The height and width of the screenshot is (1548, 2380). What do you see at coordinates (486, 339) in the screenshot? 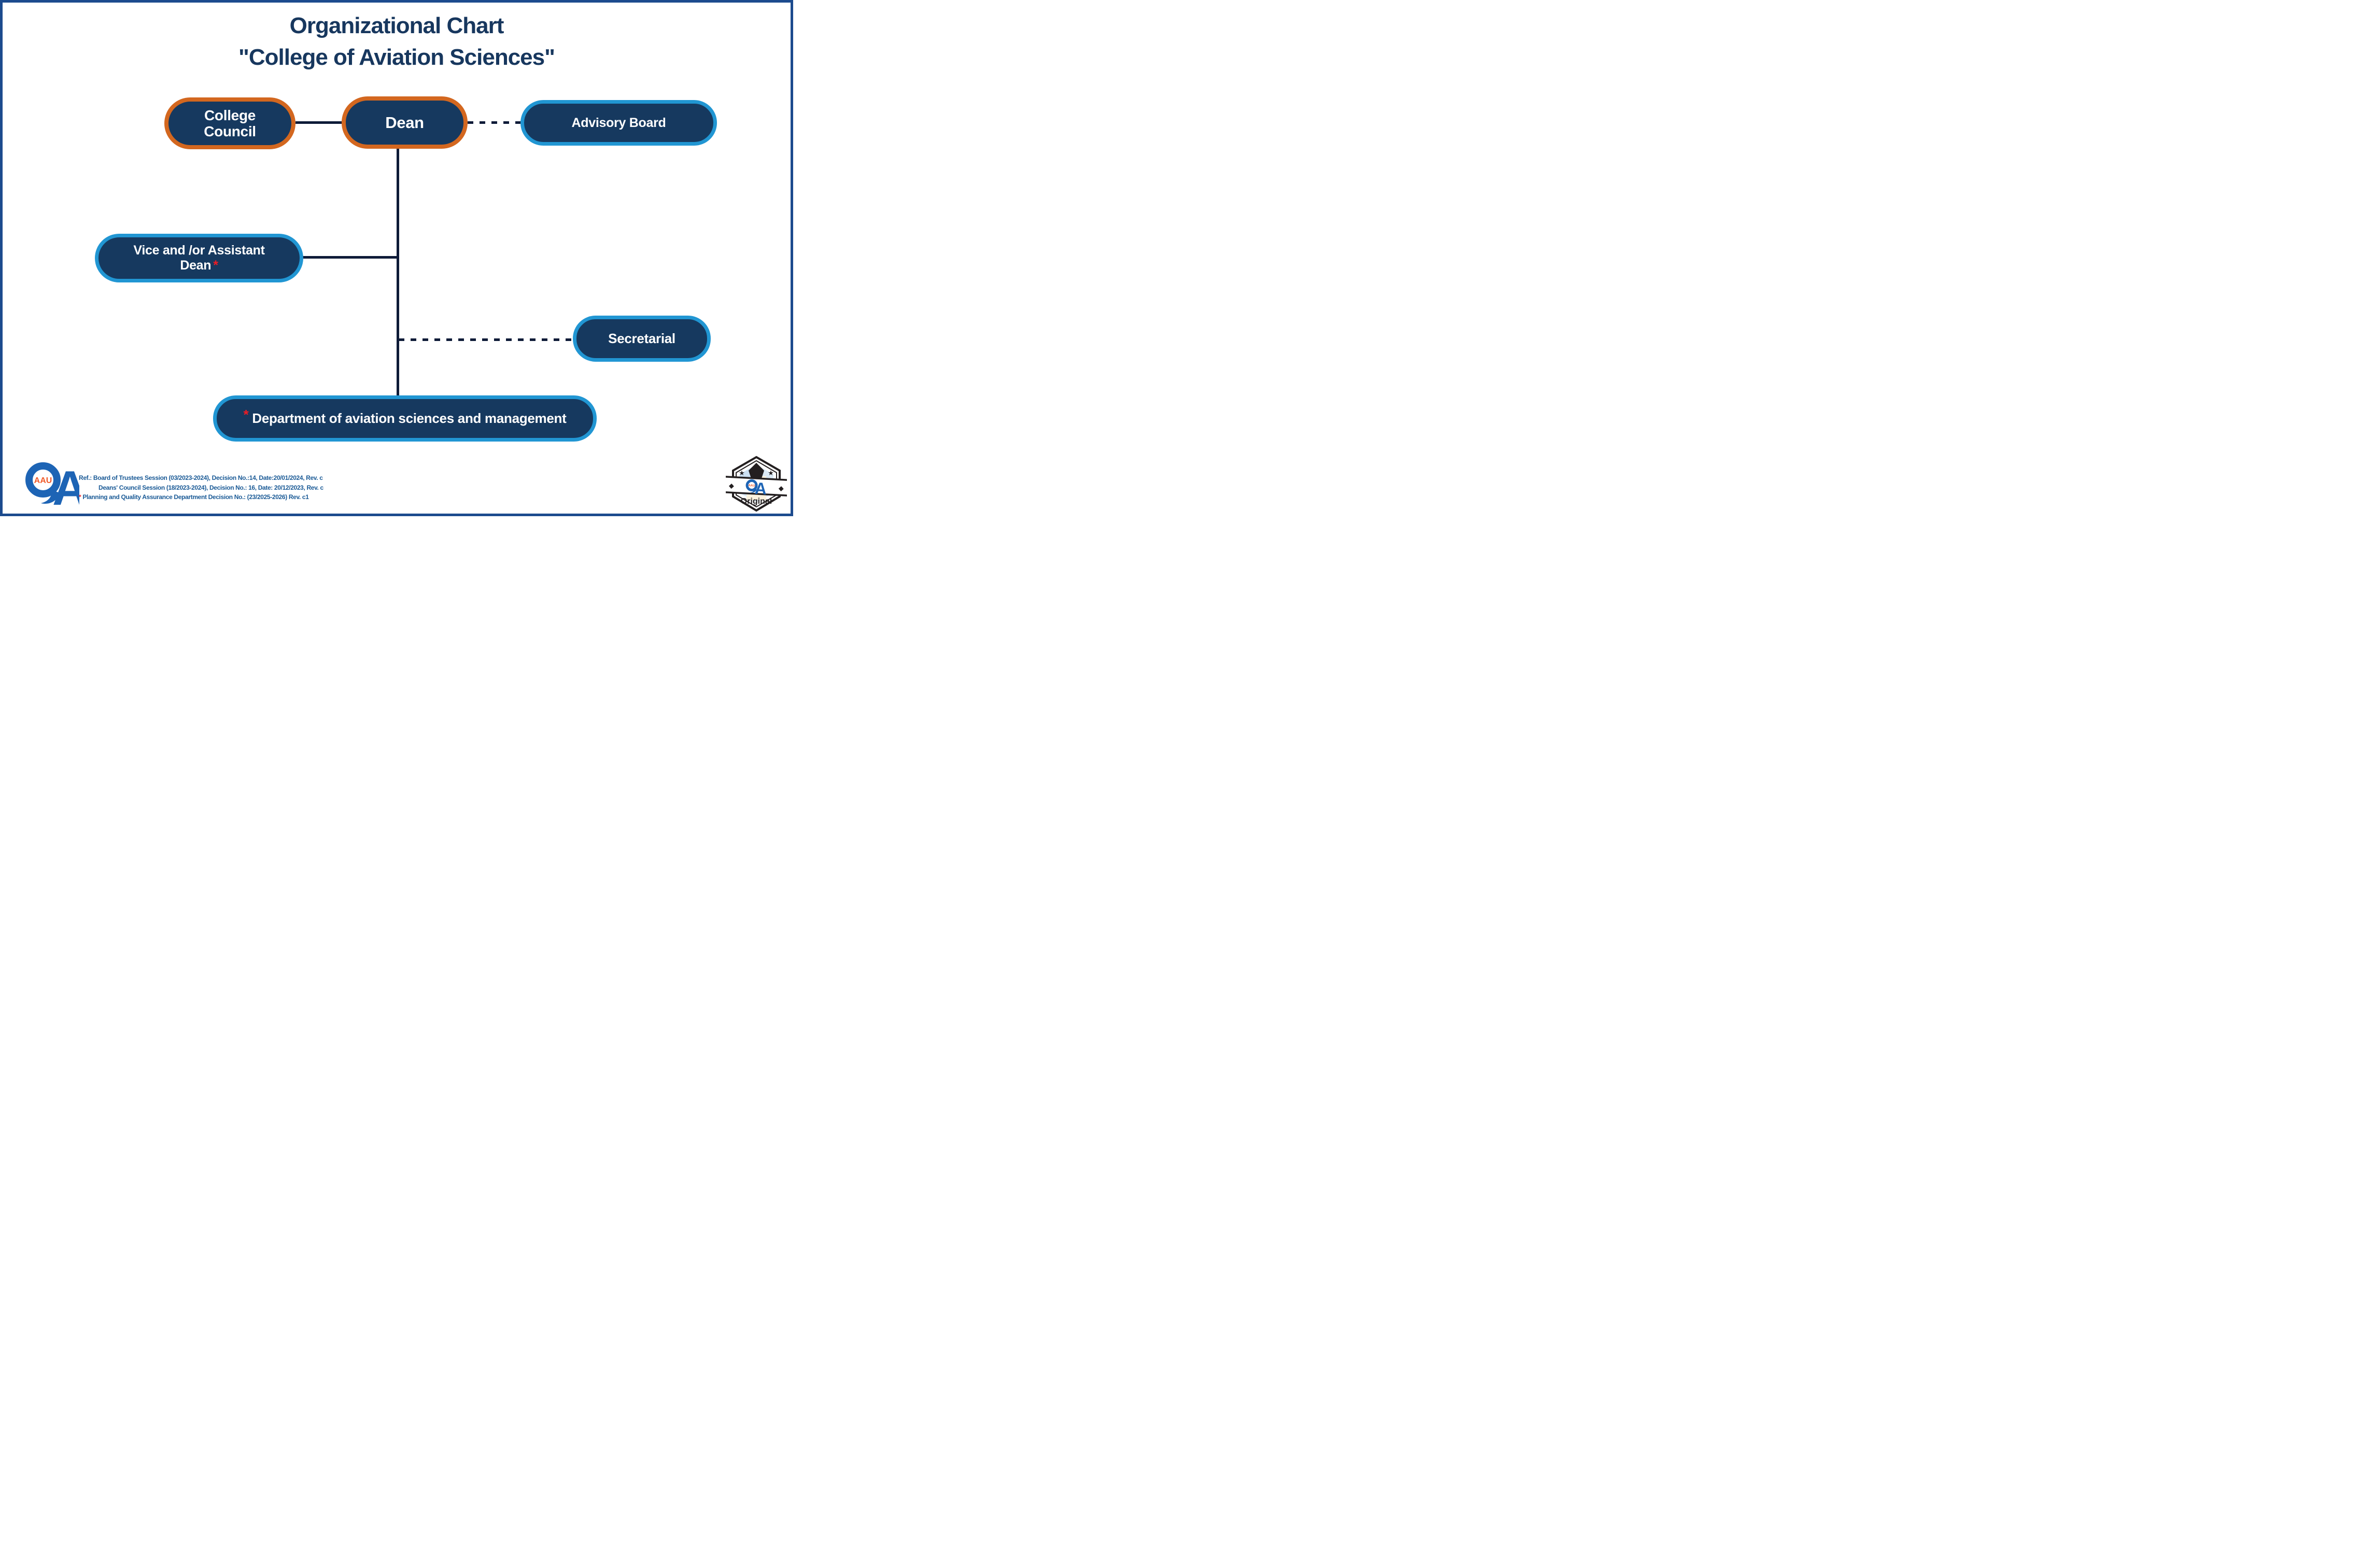
I see `connector-secretarial-dashed` at bounding box center [486, 339].